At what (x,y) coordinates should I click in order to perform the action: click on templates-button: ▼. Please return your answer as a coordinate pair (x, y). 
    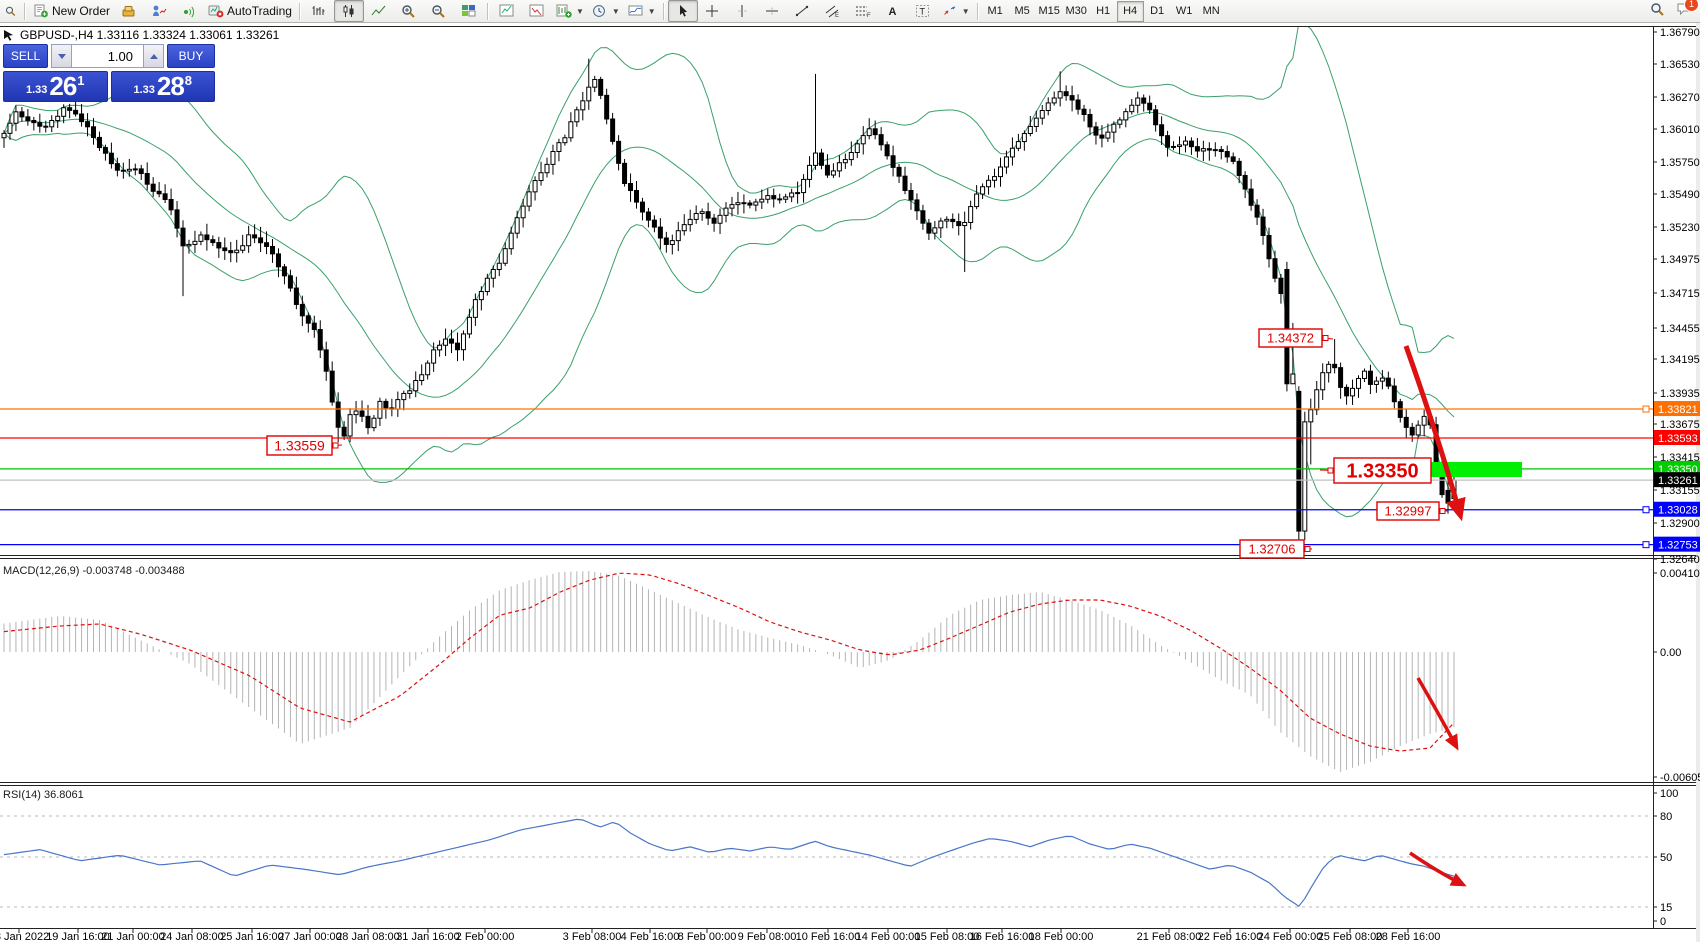
    Looking at the image, I should click on (642, 11).